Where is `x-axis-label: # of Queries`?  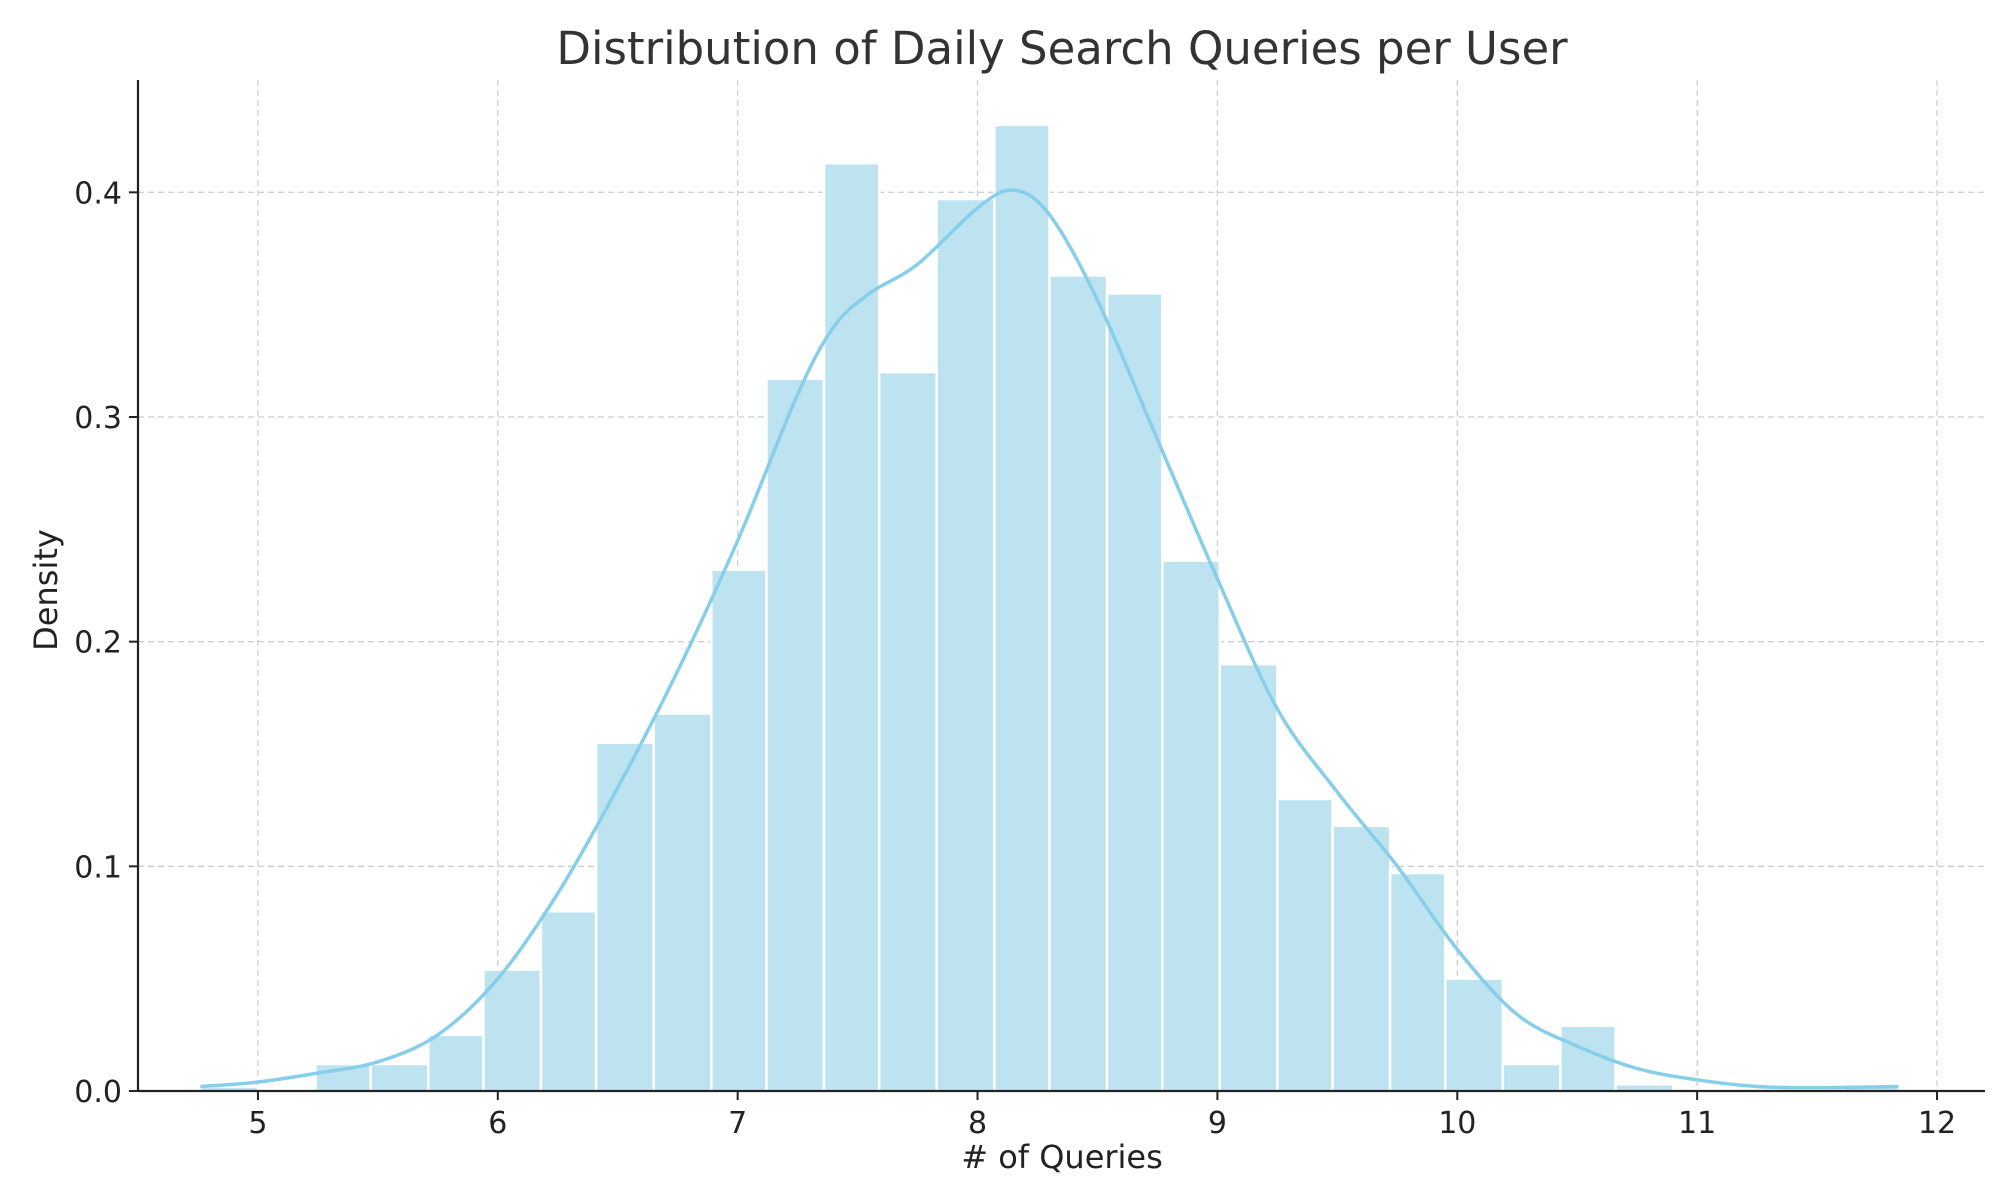
x-axis-label: # of Queries is located at coordinates (1062, 1157).